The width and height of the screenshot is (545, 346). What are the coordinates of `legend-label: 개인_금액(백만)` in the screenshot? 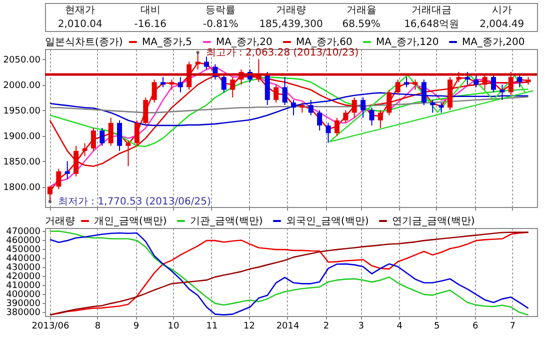 It's located at (130, 221).